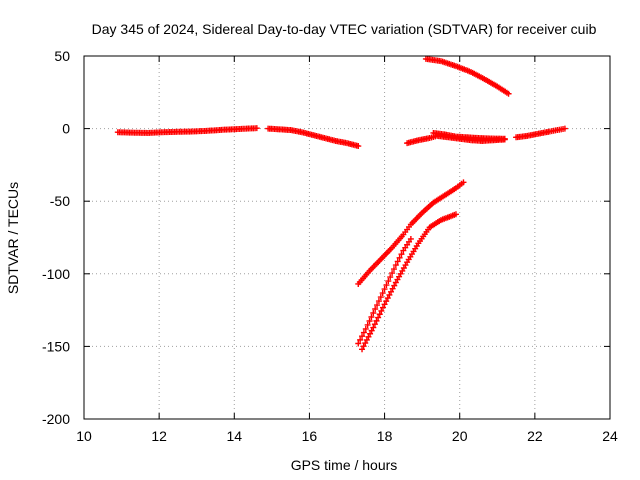 This screenshot has height=480, width=640. Describe the element at coordinates (84, 436) in the screenshot. I see `x-tick-label: 10` at that location.